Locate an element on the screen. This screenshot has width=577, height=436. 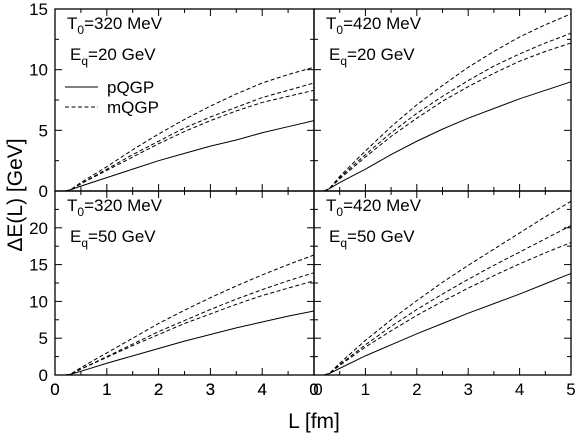
y-tick-label: 20 is located at coordinates (38, 228).